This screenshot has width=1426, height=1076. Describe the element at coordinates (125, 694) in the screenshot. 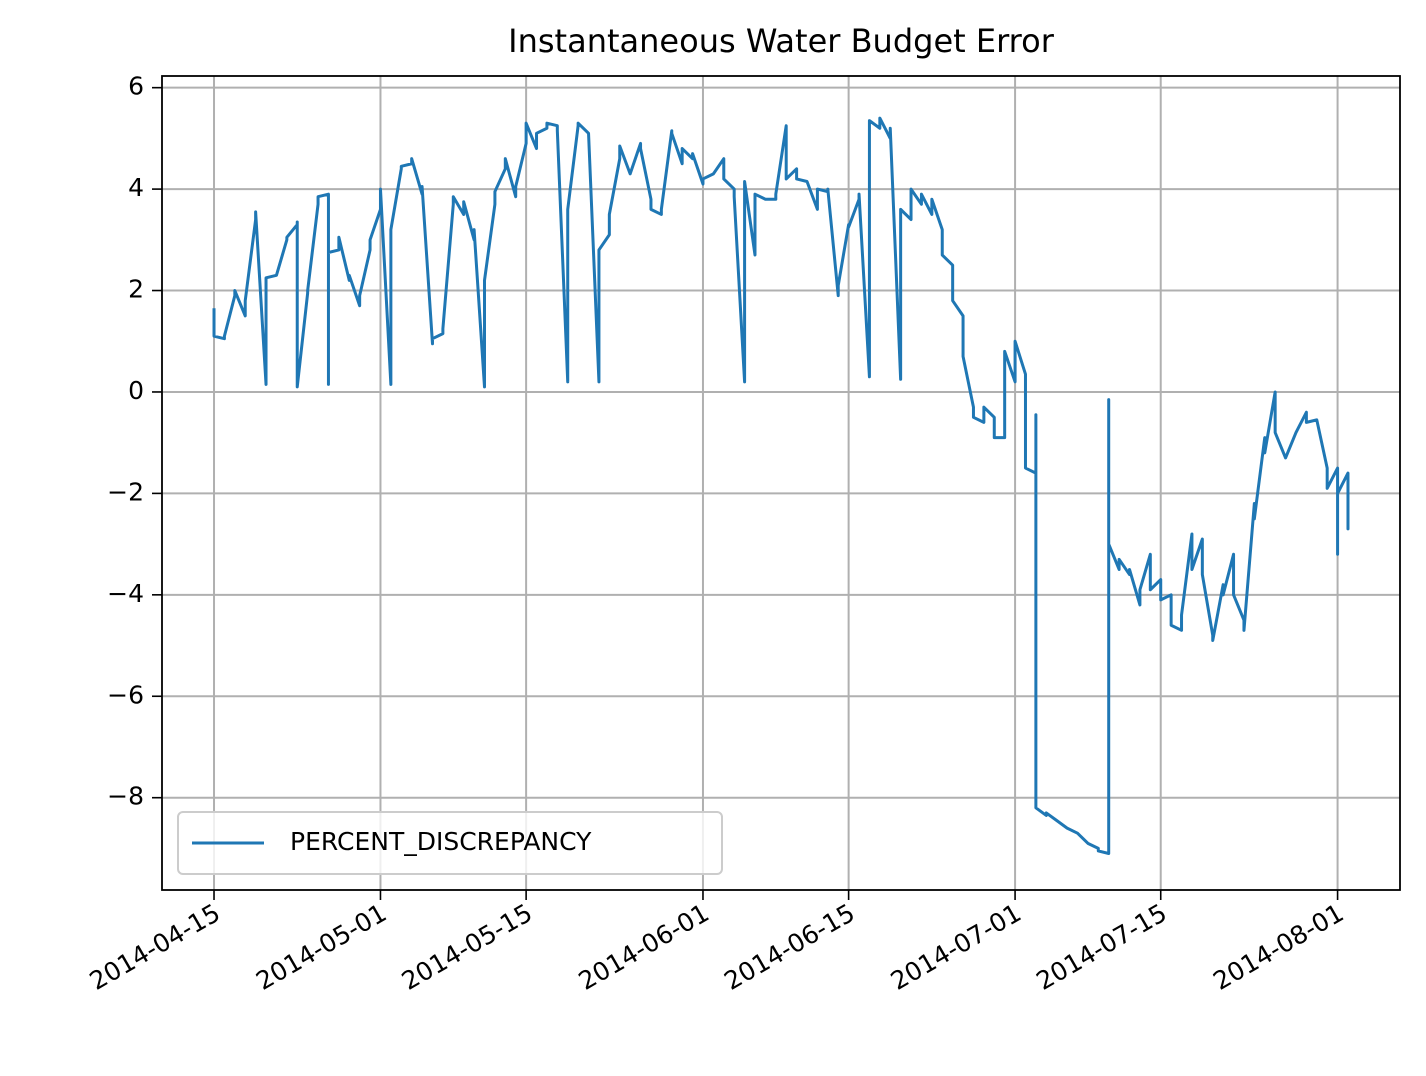

I see `y-tick-label: −6` at that location.